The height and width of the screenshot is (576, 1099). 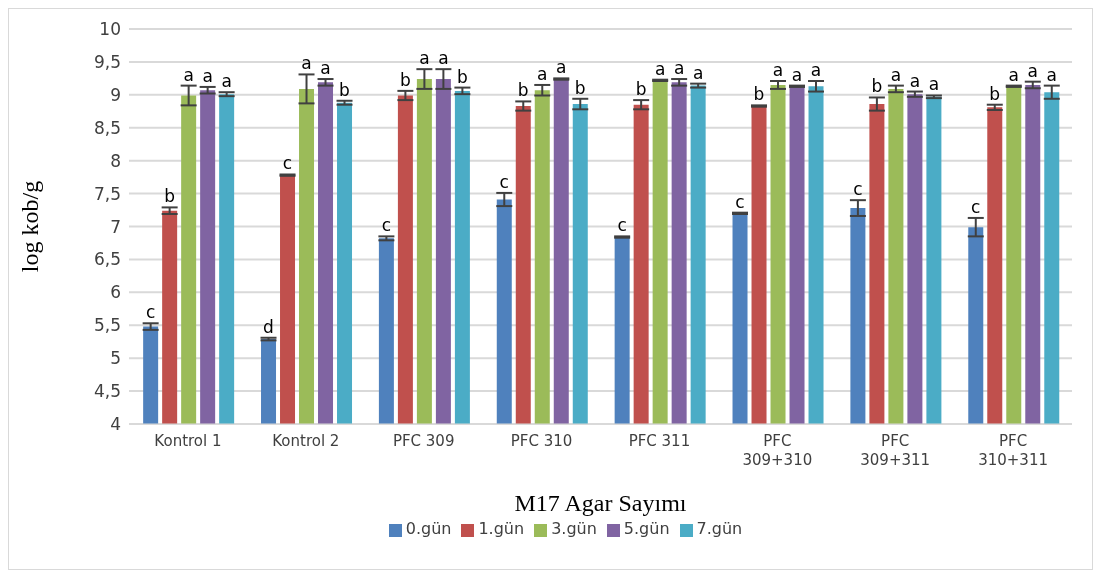 I want to click on y-tick-label: 7, so click(x=115, y=226).